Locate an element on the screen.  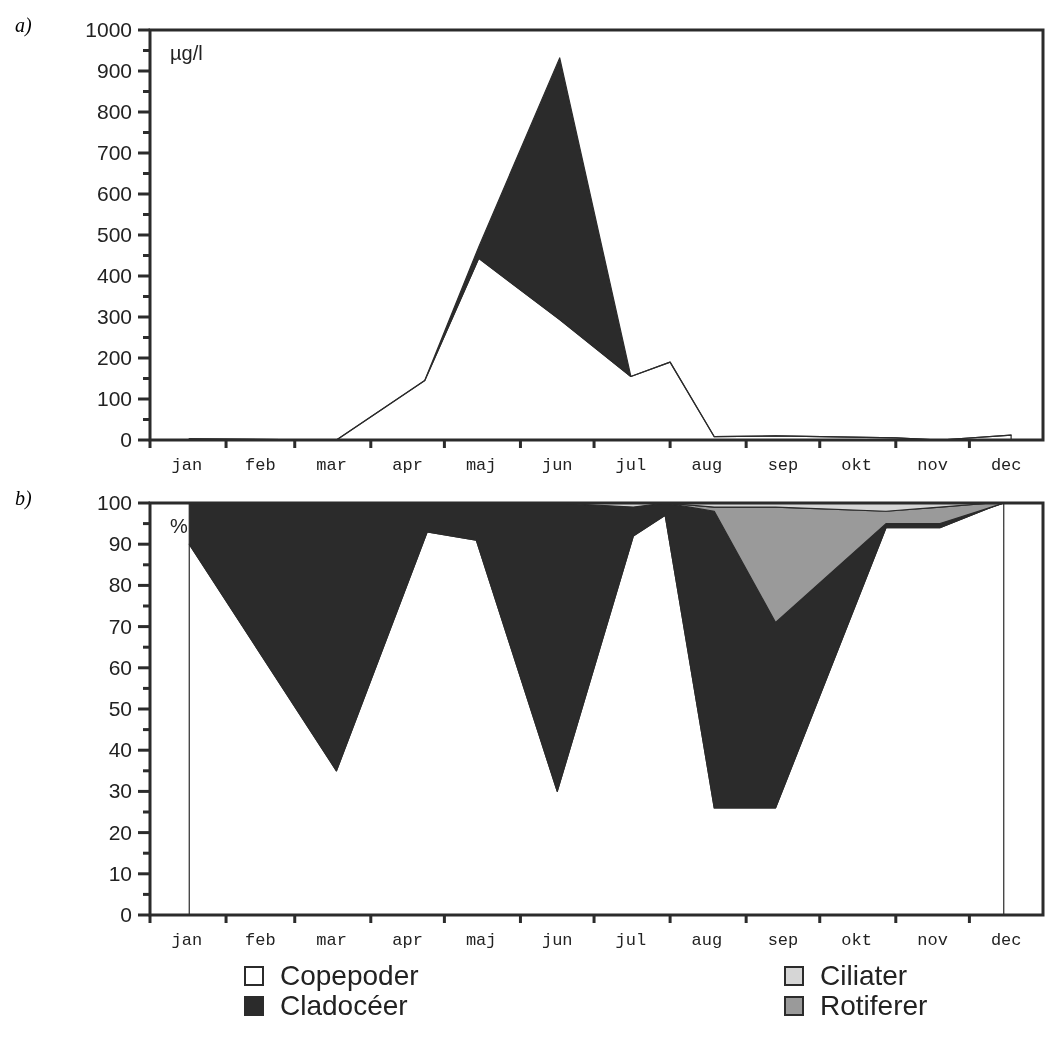
y-tick-label: 1000 is located at coordinates (108, 29).